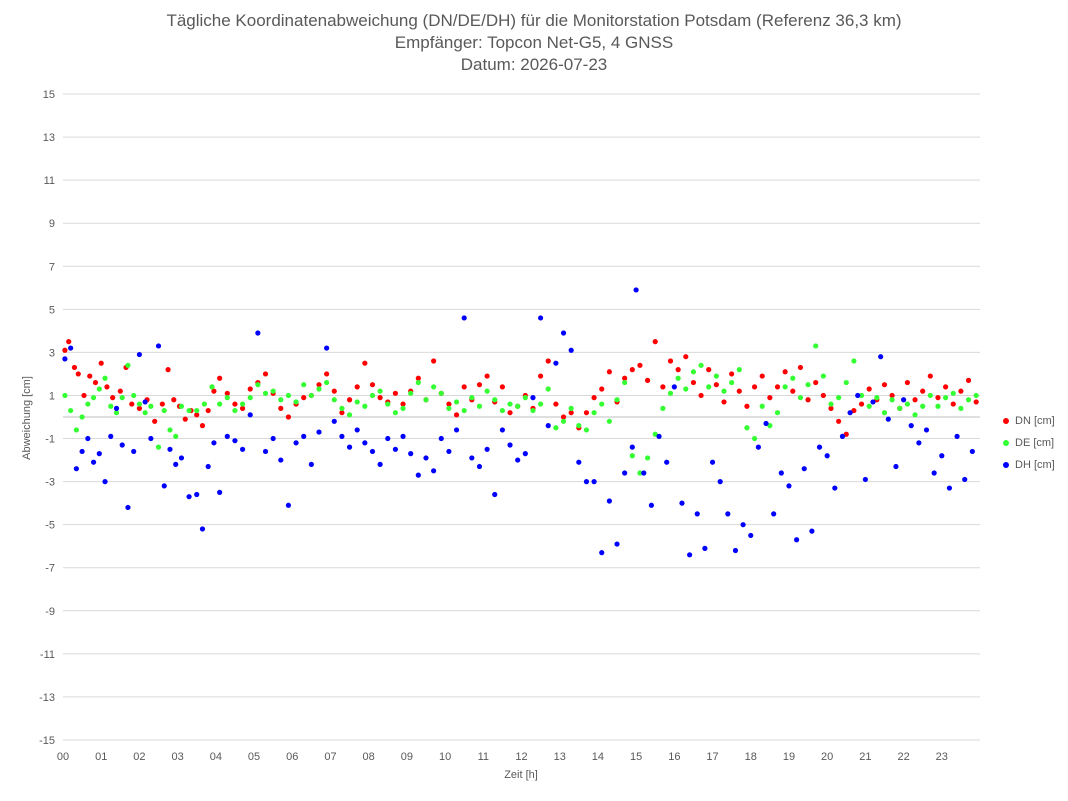 The width and height of the screenshot is (1068, 801). Describe the element at coordinates (534, 42) in the screenshot. I see `chart-subtitle: Empfänger: Topcon Net-G5, 4 GNSS` at that location.